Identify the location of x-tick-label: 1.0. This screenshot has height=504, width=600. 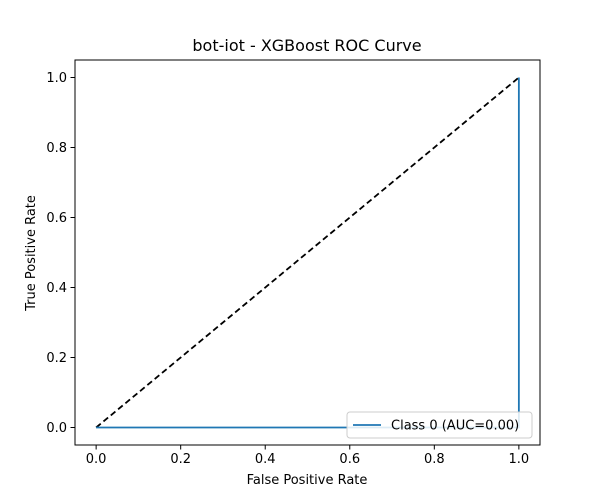
(519, 459).